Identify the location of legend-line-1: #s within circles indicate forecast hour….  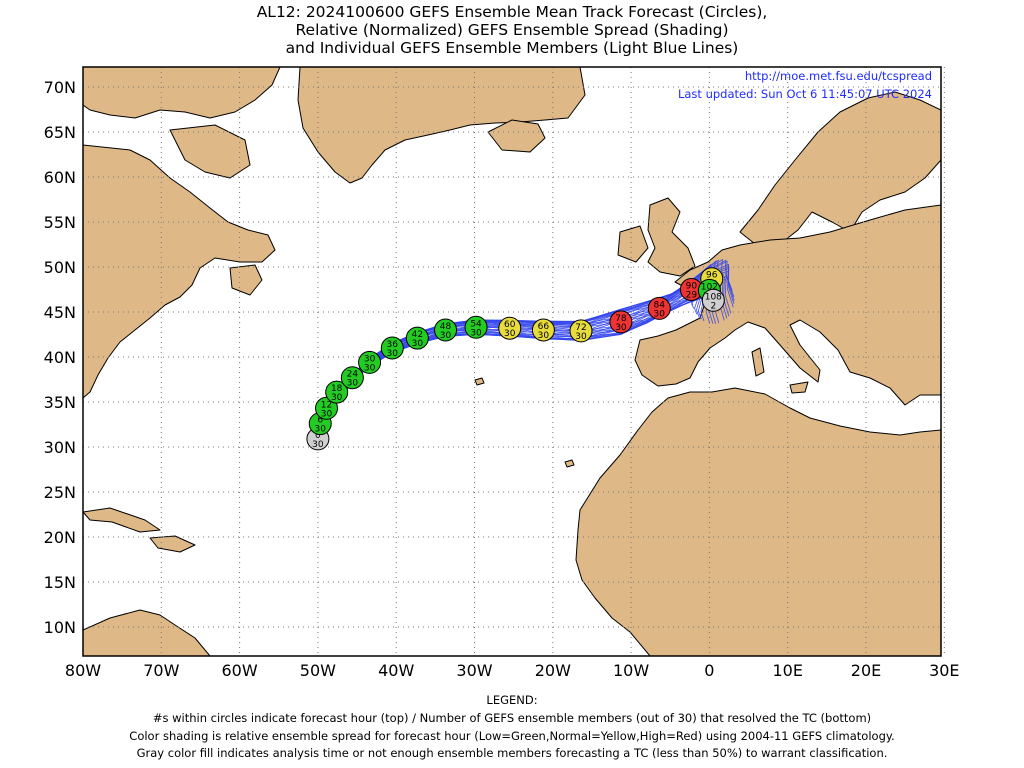
(512, 718).